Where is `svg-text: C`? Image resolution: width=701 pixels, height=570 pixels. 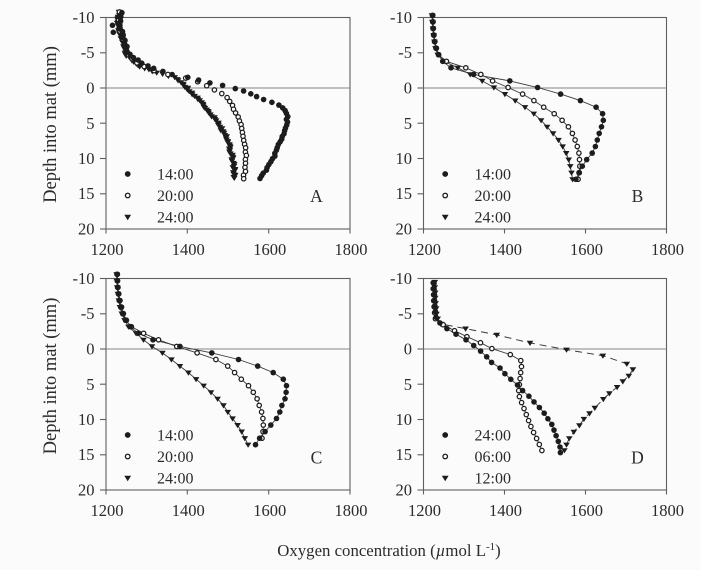
svg-text: C is located at coordinates (317, 458).